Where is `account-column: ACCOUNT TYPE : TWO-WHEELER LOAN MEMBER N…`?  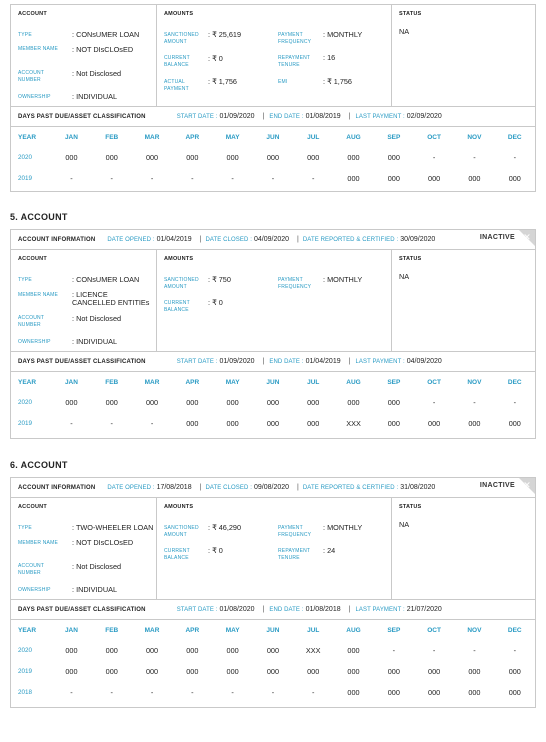
account-column: ACCOUNT TYPE : TWO-WHEELER LOAN MEMBER N… is located at coordinates (84, 548).